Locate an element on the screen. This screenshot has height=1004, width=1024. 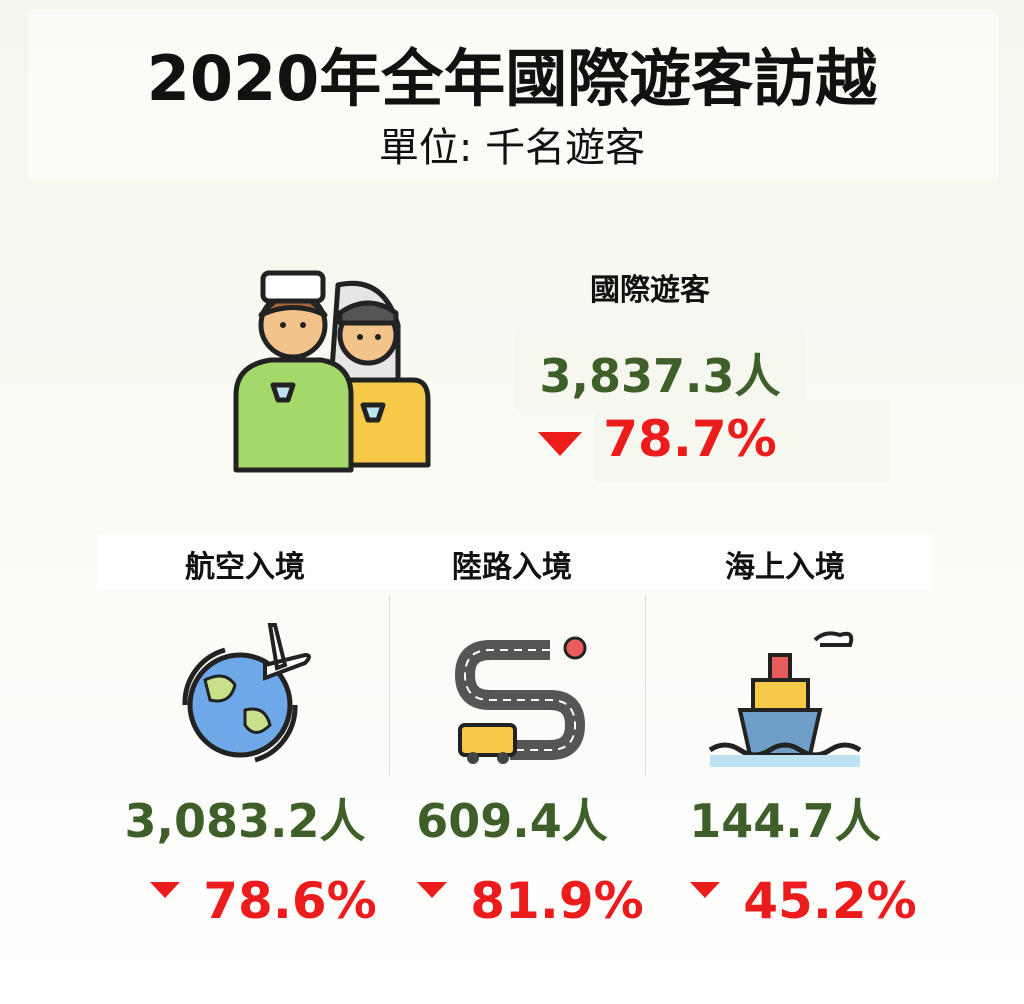
total-value: 3,837.3人 is located at coordinates (660, 376).